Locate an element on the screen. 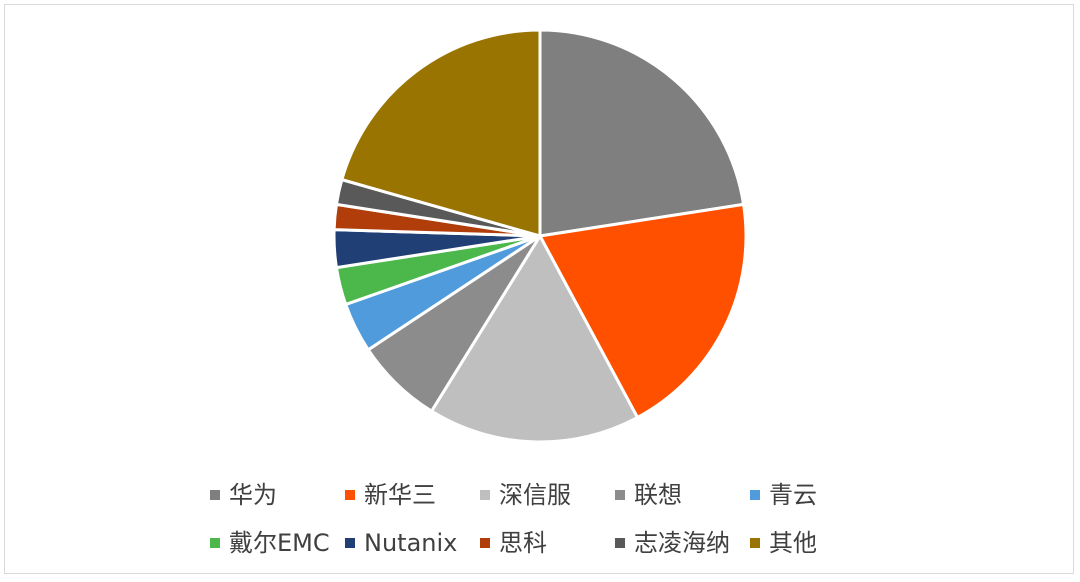 Image resolution: width=1080 pixels, height=582 pixels. legend-label: 志凌海纳 is located at coordinates (682, 543).